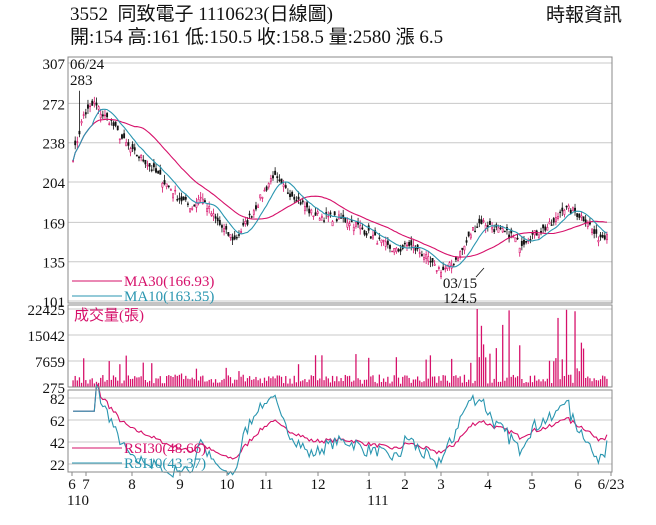  What do you see at coordinates (340, 431) in the screenshot?
I see `rsi10-line` at bounding box center [340, 431].